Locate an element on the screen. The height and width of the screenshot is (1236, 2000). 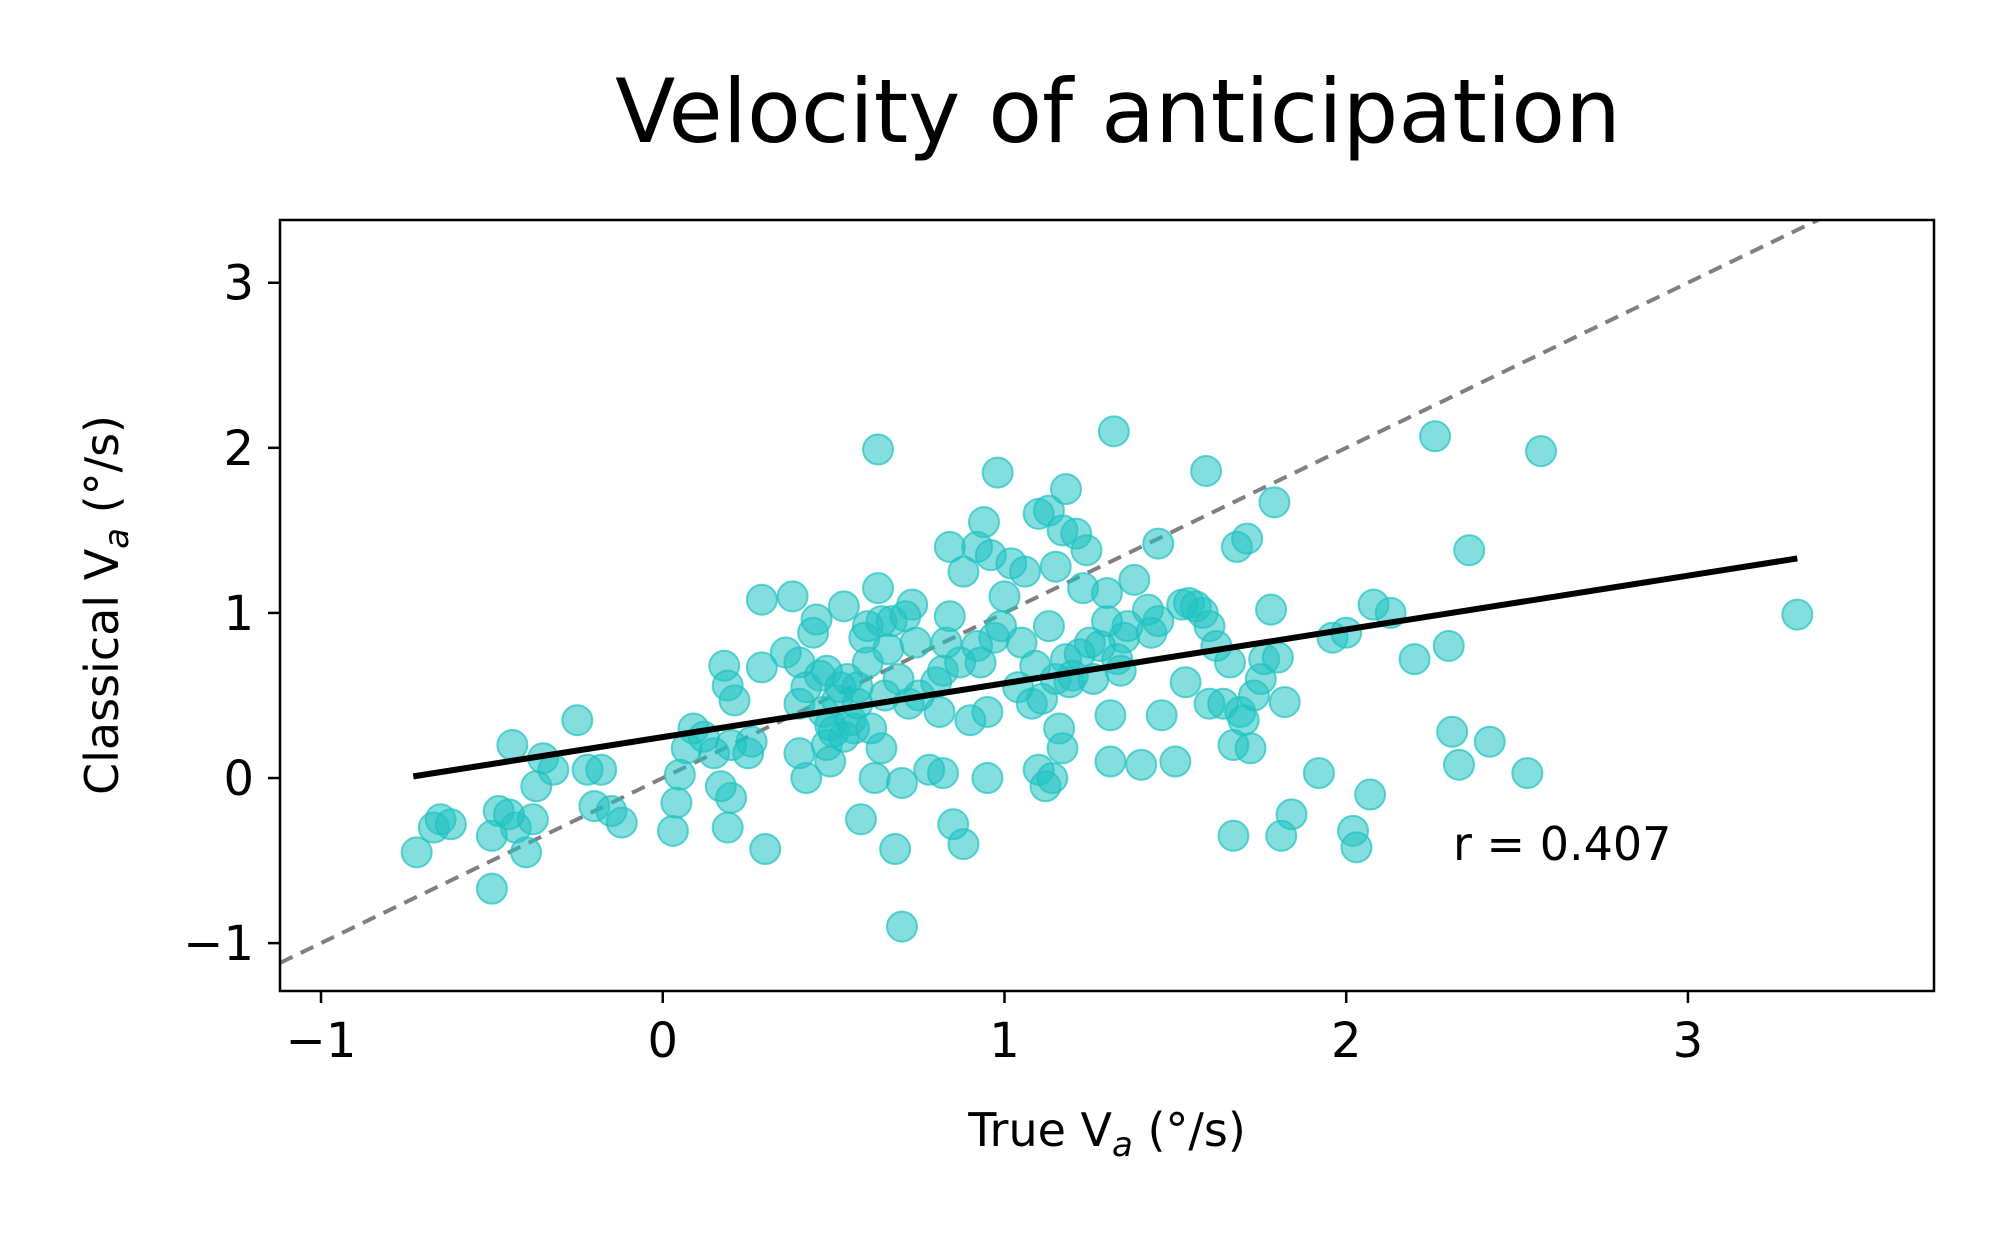
x-tick-label: 2 is located at coordinates (1346, 1041).